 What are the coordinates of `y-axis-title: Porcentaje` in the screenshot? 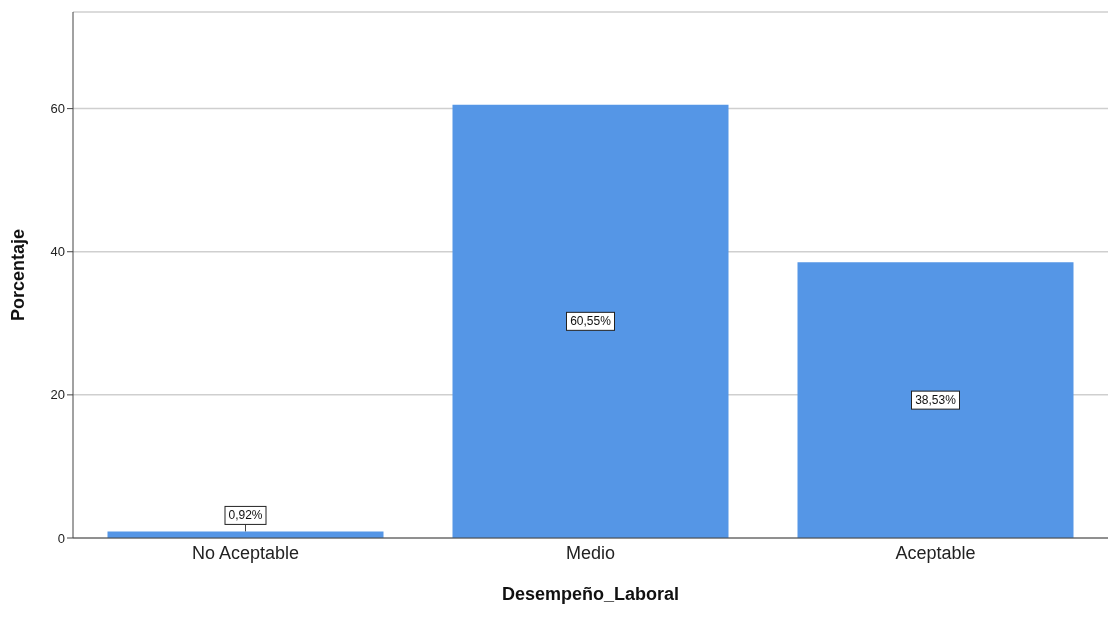 It's located at (18, 275).